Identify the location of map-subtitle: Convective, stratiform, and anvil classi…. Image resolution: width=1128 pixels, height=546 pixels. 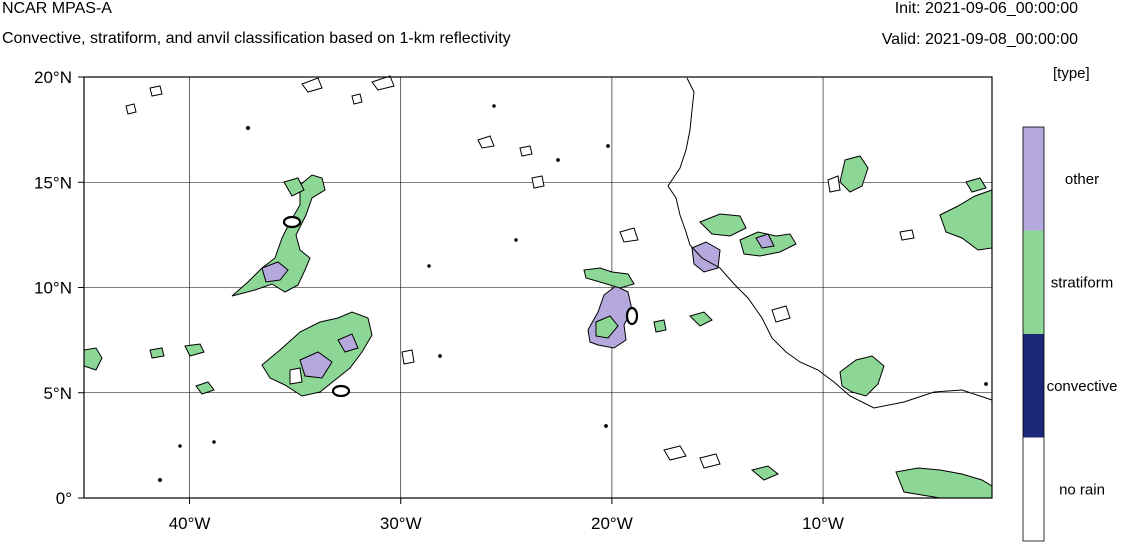
(256, 38).